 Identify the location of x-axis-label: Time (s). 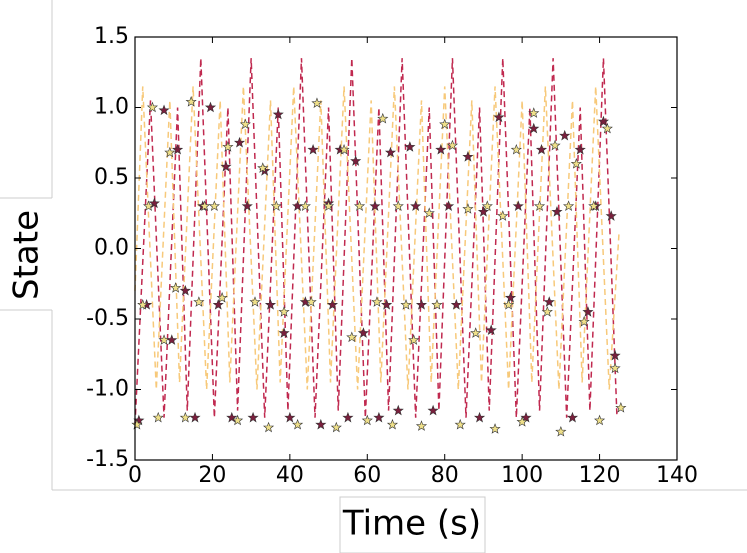
(411, 524).